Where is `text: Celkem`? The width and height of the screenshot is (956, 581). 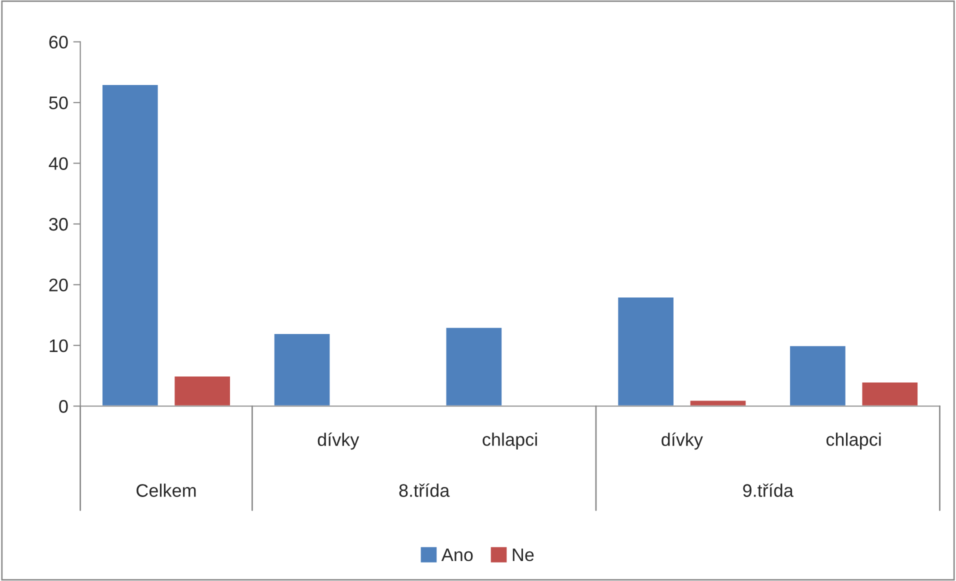
text: Celkem is located at coordinates (166, 490).